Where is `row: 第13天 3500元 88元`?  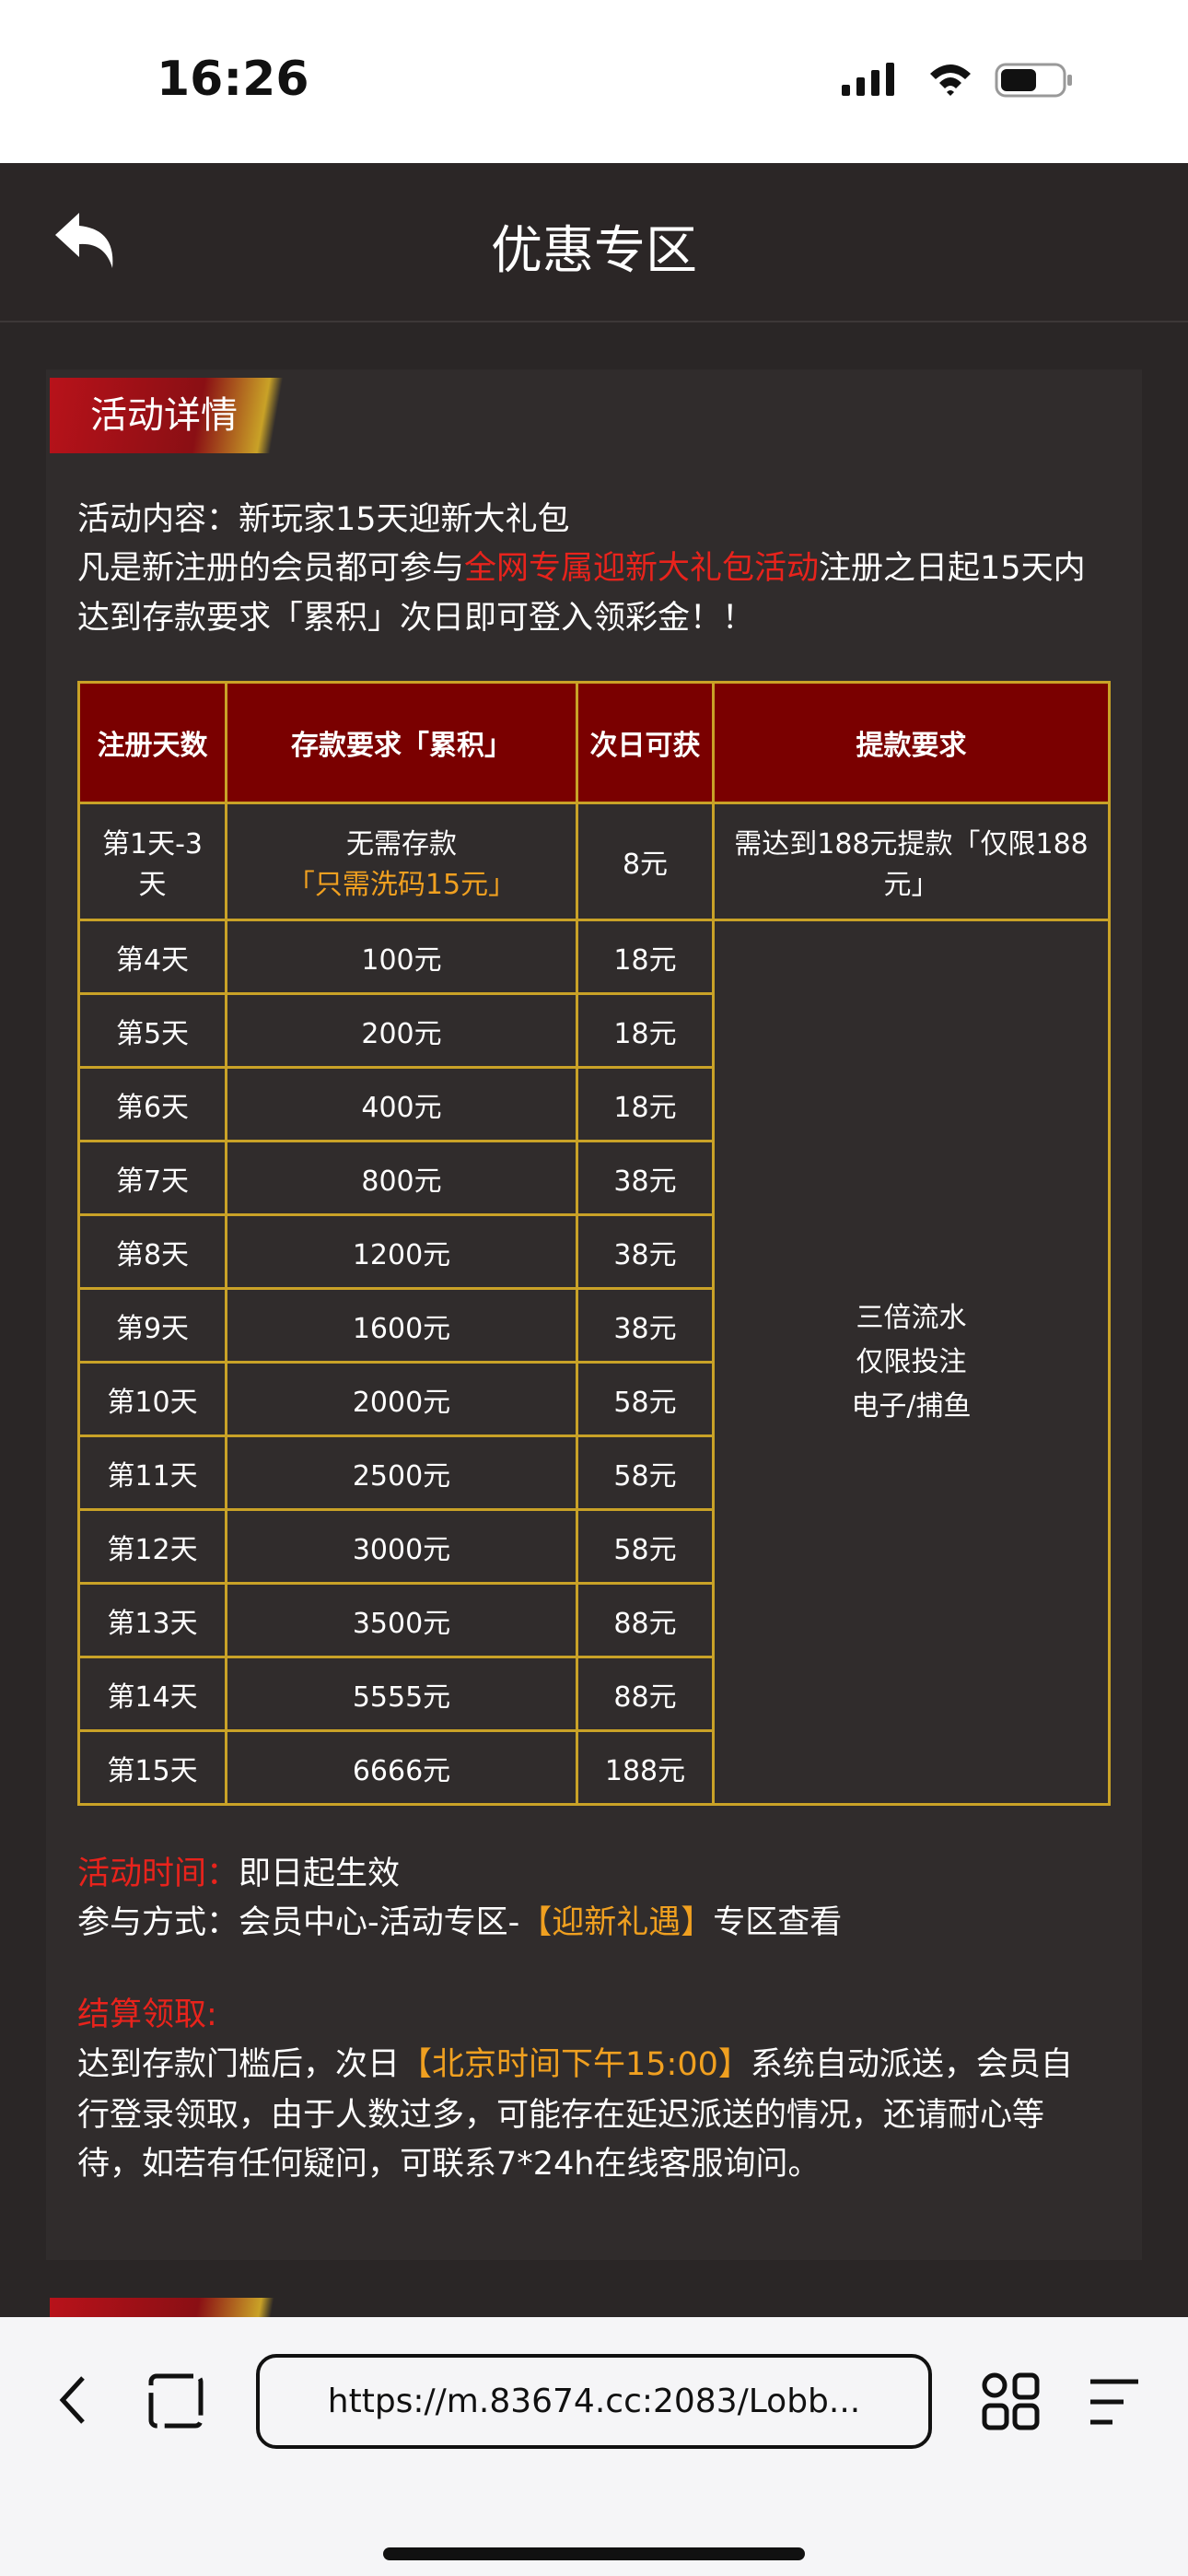
row: 第13天 3500元 88元 is located at coordinates (593, 1620).